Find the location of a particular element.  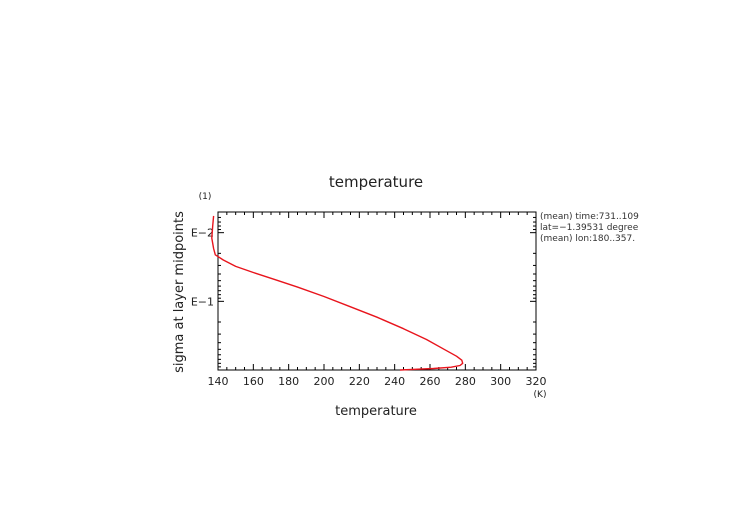

y-unit-label: (1) is located at coordinates (205, 197).